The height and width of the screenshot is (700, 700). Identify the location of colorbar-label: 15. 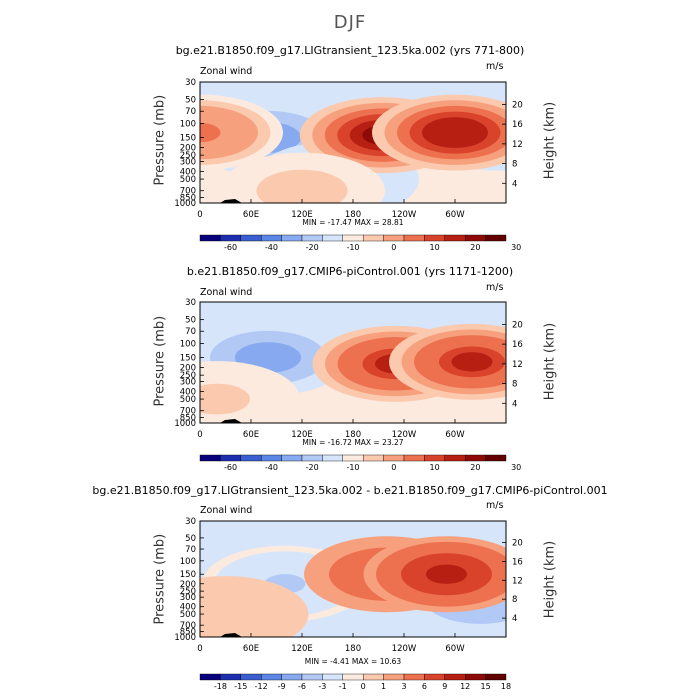
(486, 686).